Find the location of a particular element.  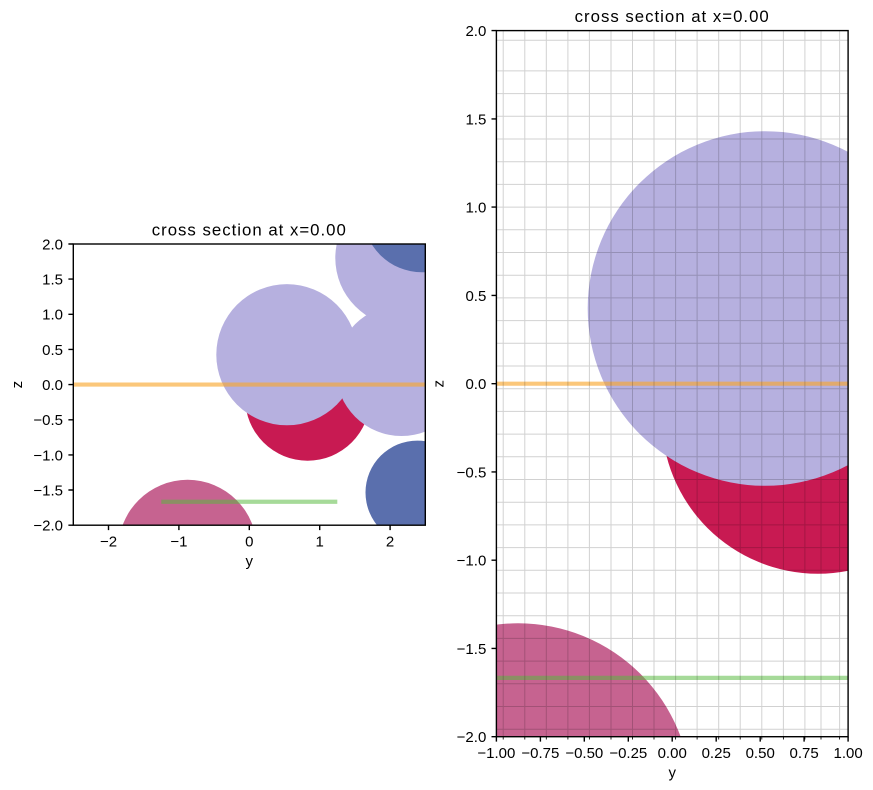

svg-text: 0 is located at coordinates (249, 541).